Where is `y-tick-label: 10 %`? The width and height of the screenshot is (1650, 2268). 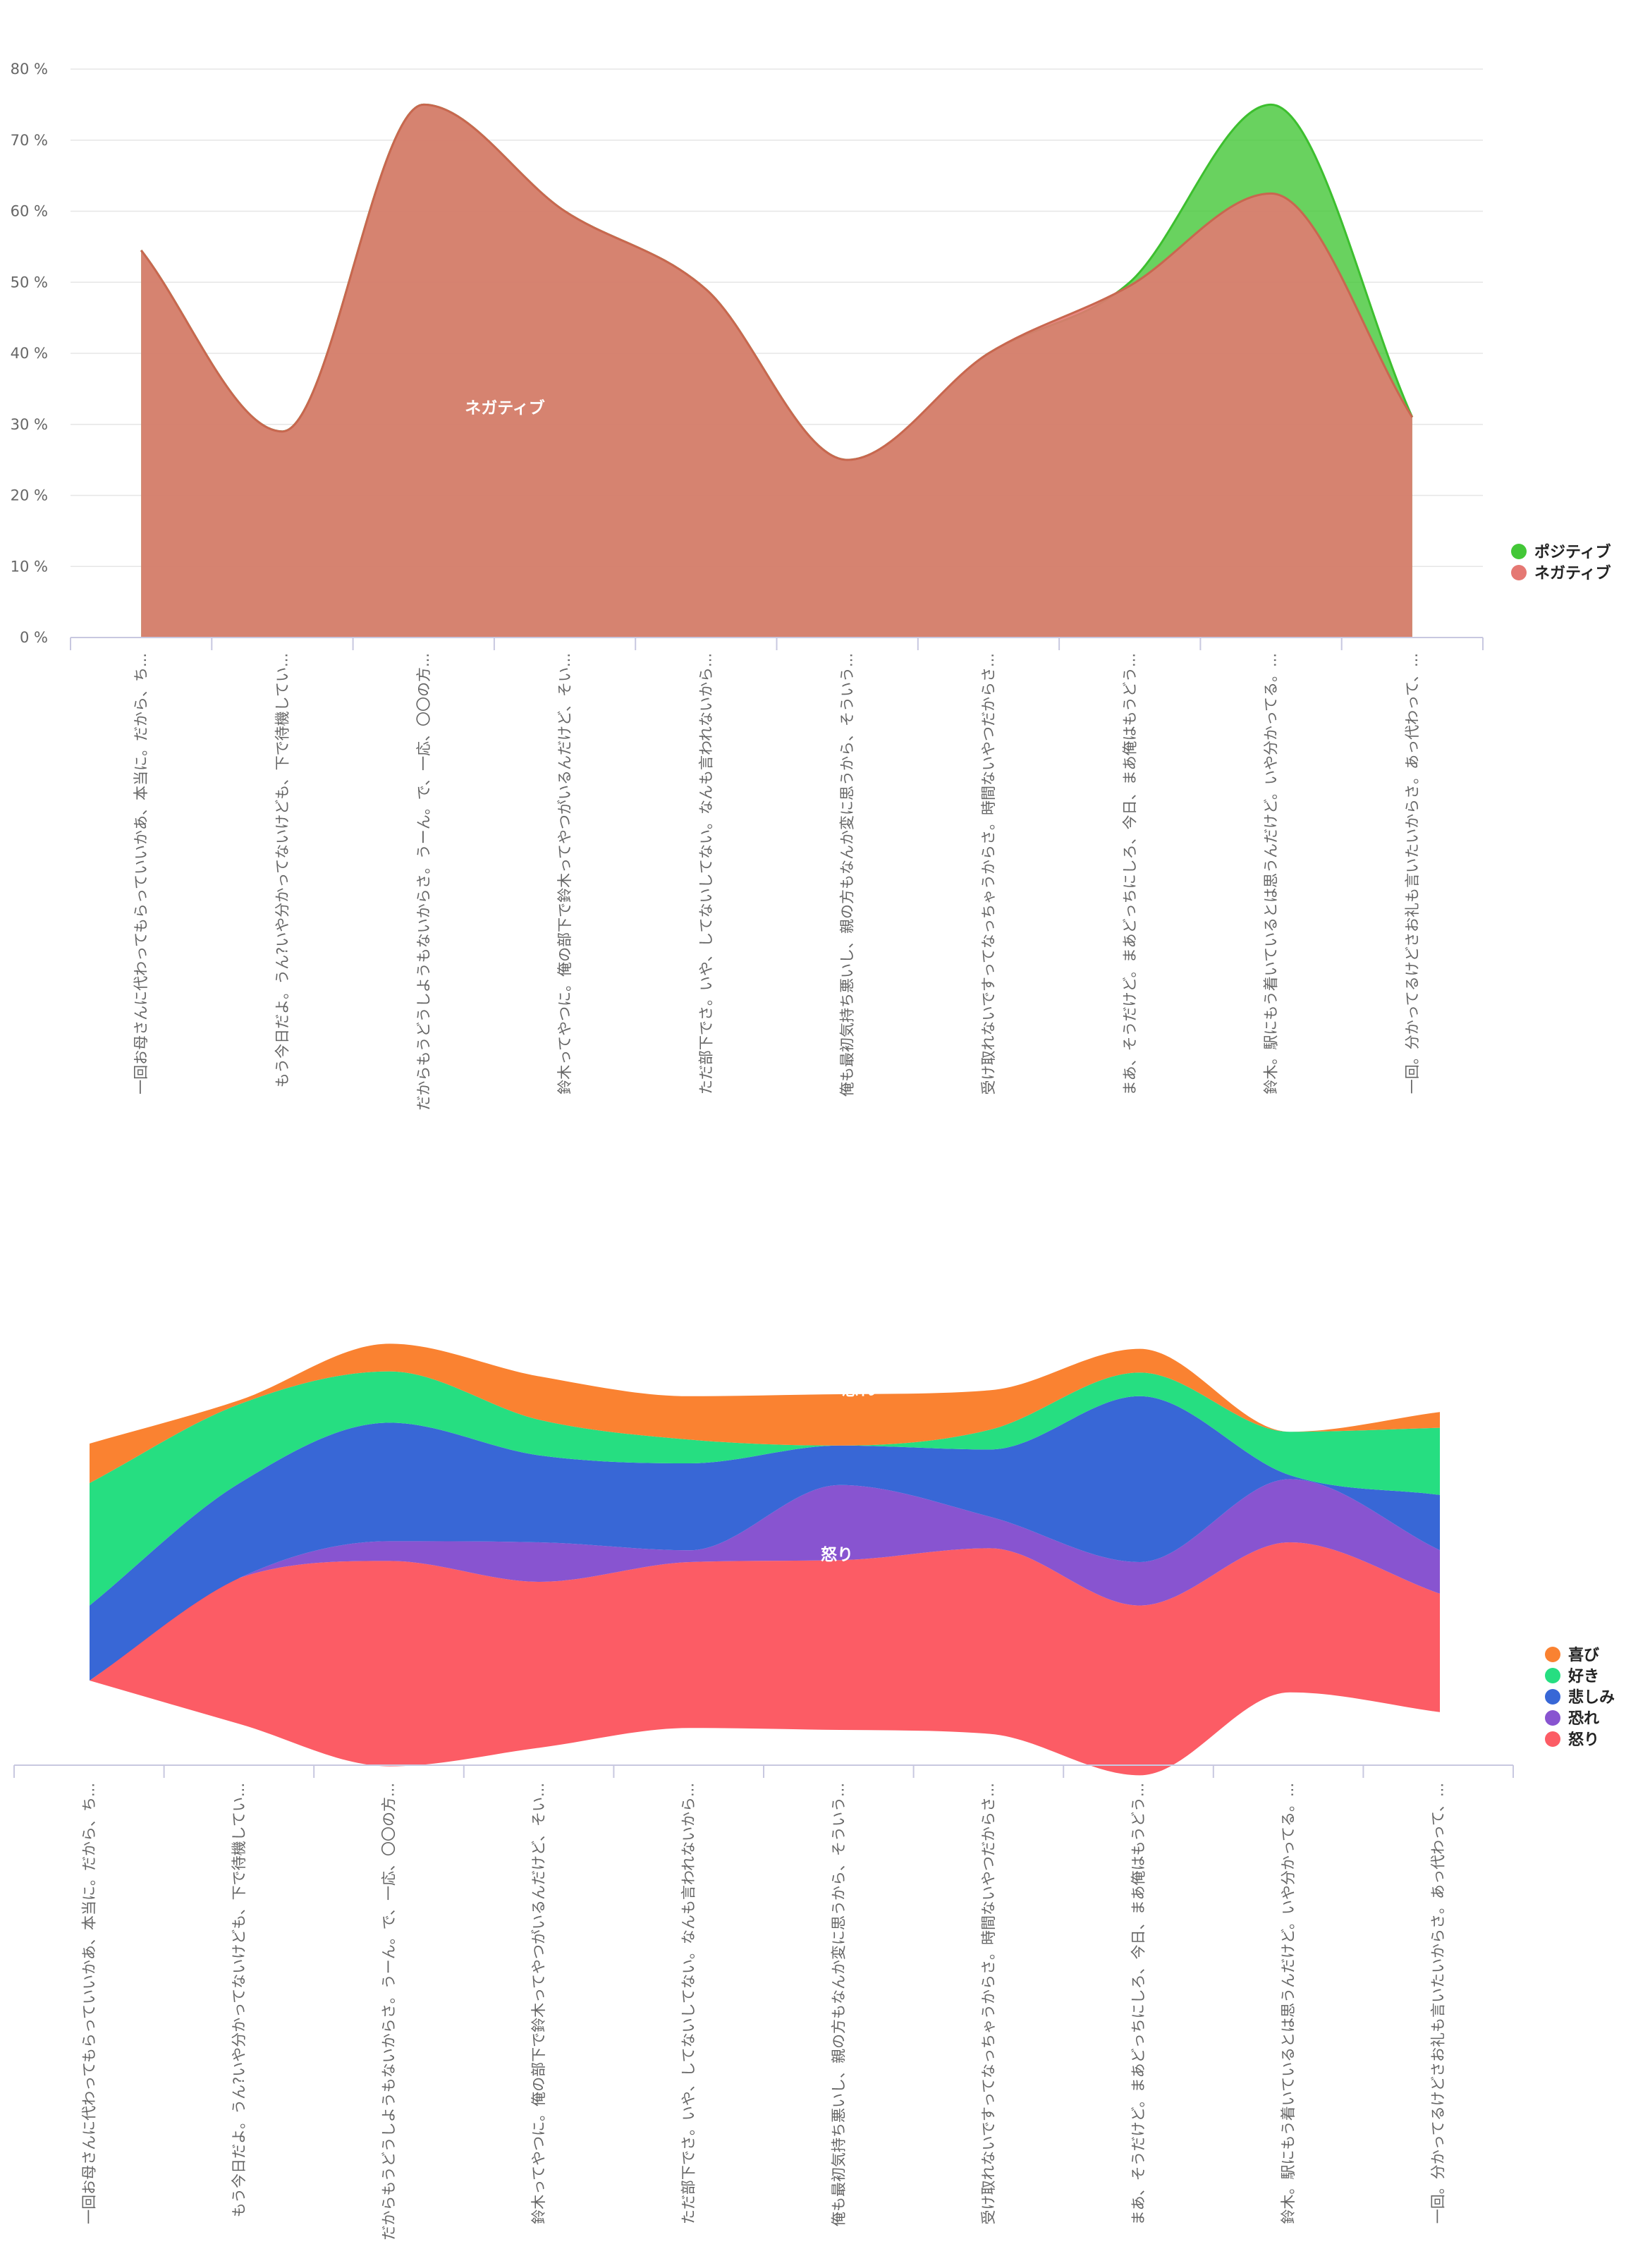 y-tick-label: 10 % is located at coordinates (29, 566).